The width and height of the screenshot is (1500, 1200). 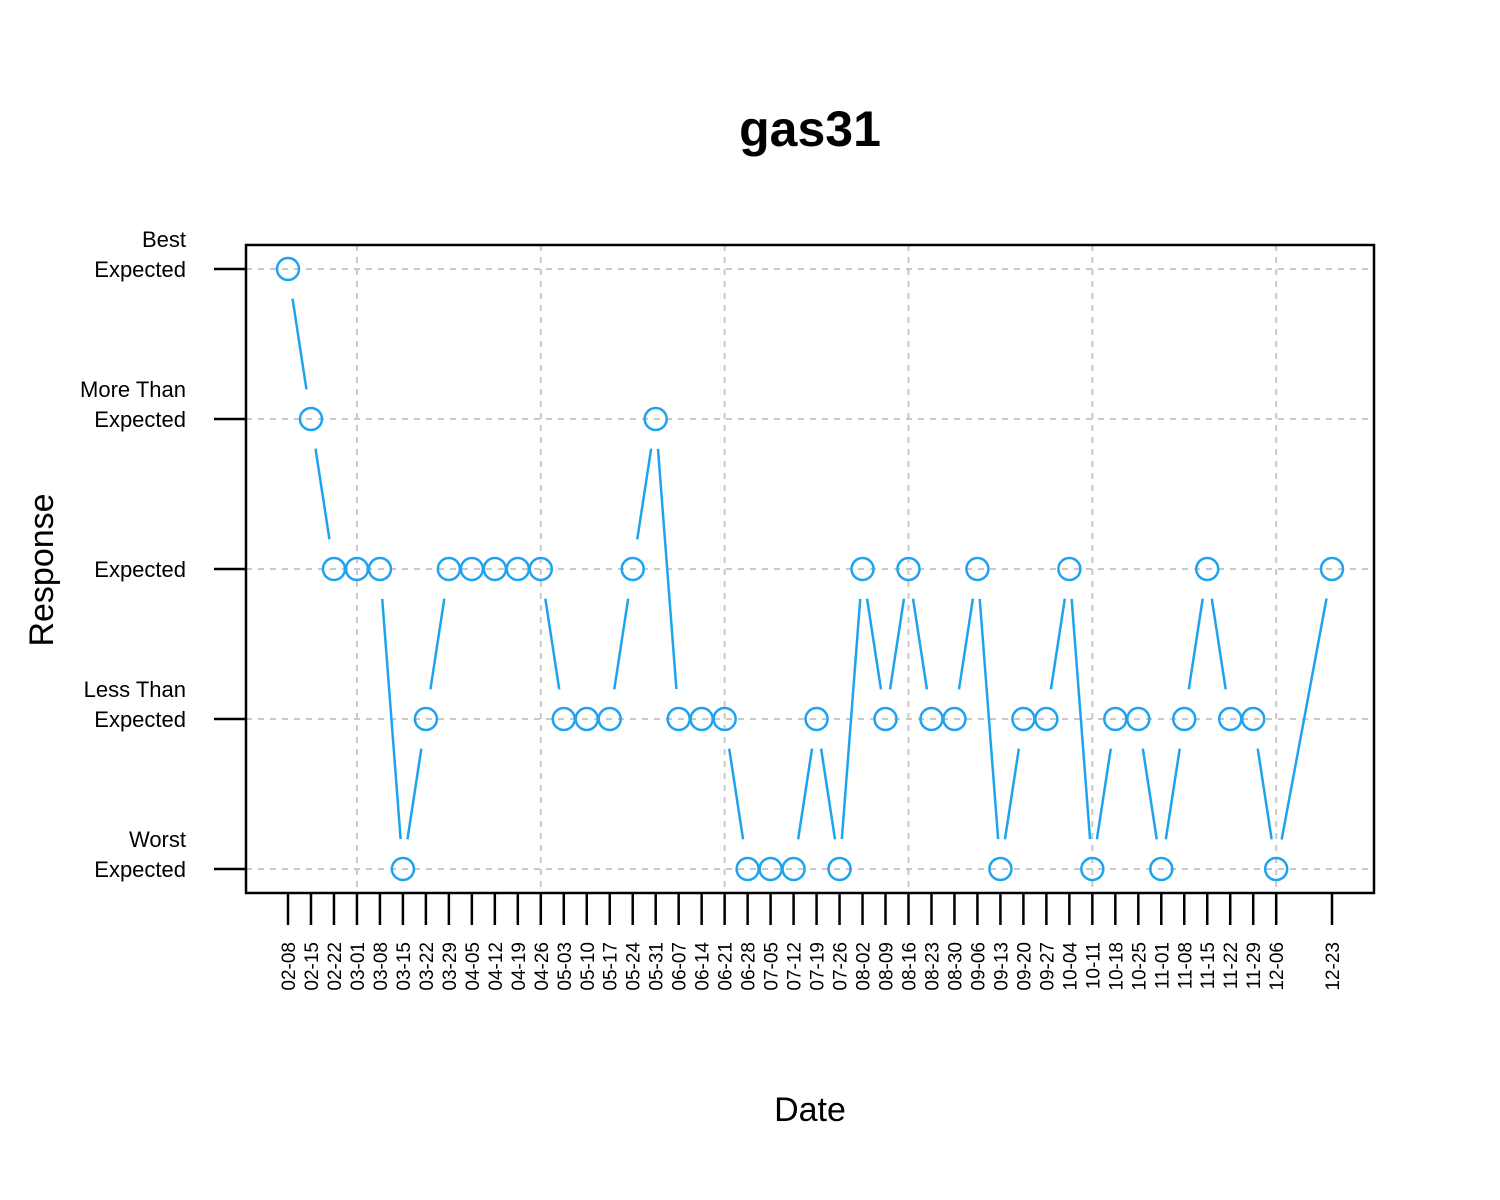 I want to click on y-tick-label: More Than, so click(x=133, y=389).